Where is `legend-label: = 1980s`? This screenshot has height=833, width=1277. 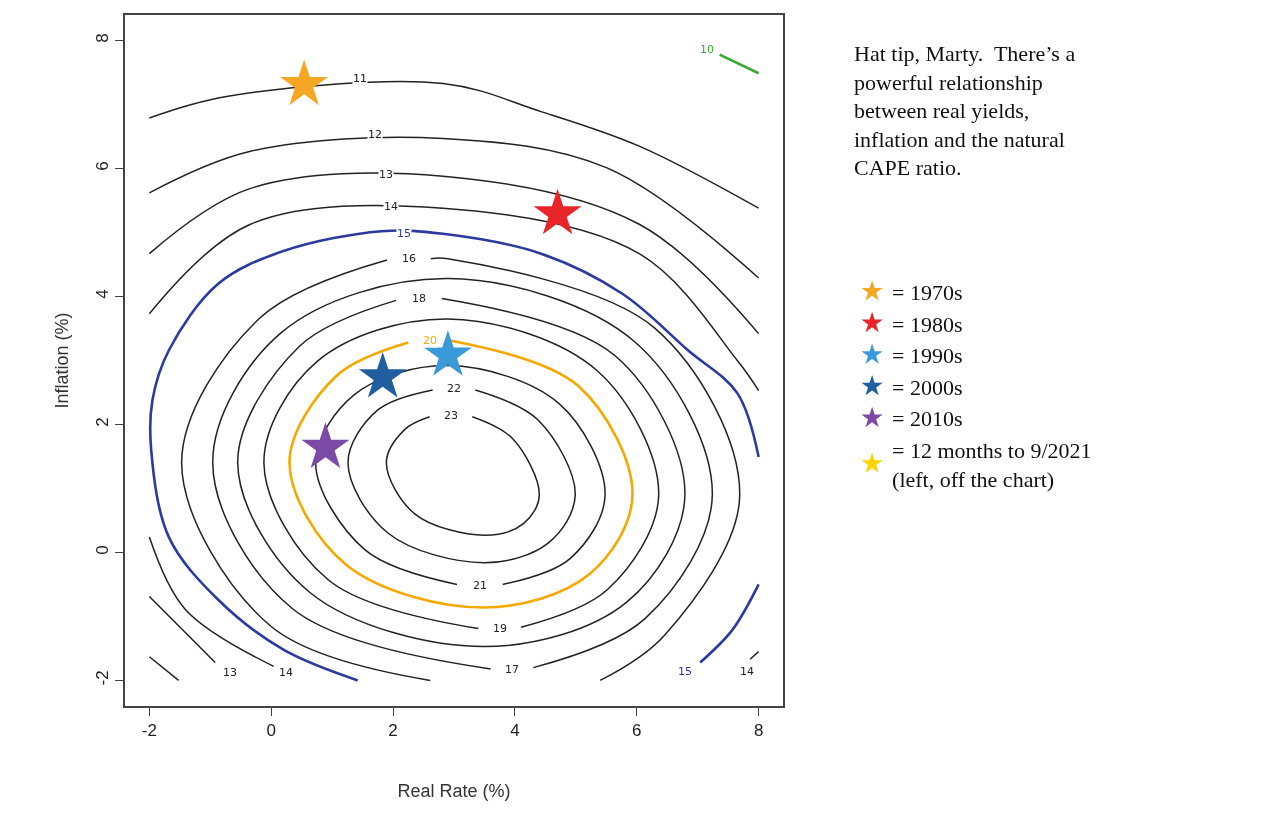 legend-label: = 1980s is located at coordinates (927, 324).